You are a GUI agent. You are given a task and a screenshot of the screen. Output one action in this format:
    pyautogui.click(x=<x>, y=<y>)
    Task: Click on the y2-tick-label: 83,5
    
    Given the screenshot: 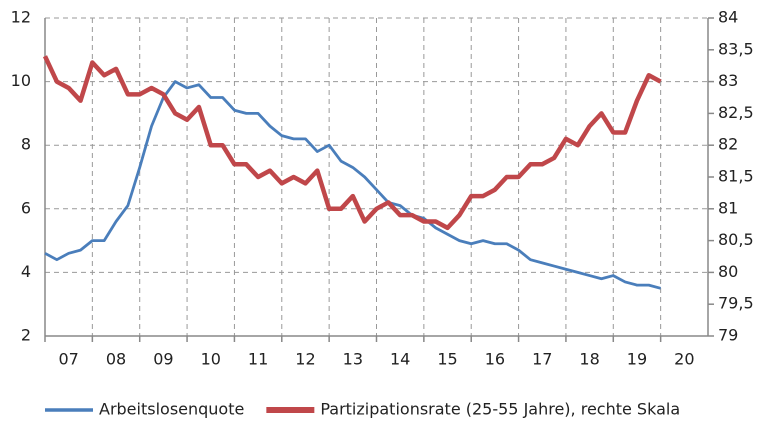 What is the action you would take?
    pyautogui.click(x=736, y=48)
    